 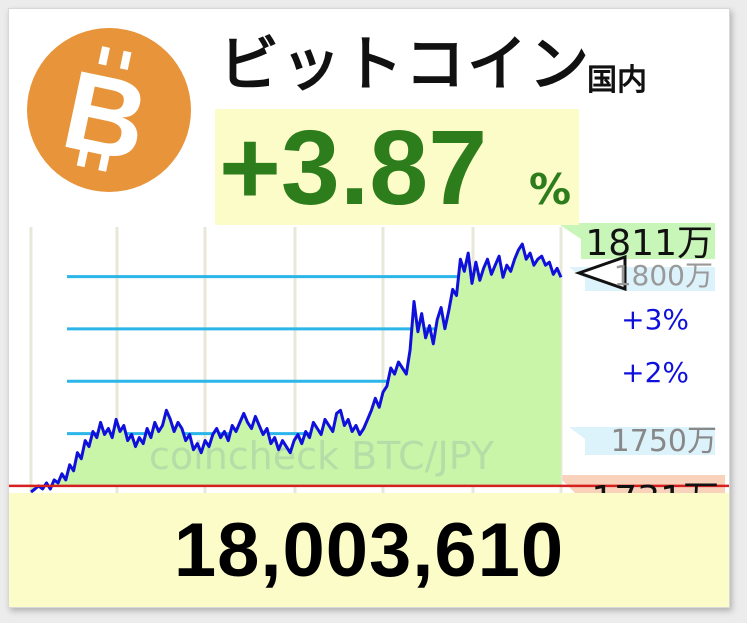 What do you see at coordinates (600, 273) in the screenshot?
I see `current-price-pointer-icon` at bounding box center [600, 273].